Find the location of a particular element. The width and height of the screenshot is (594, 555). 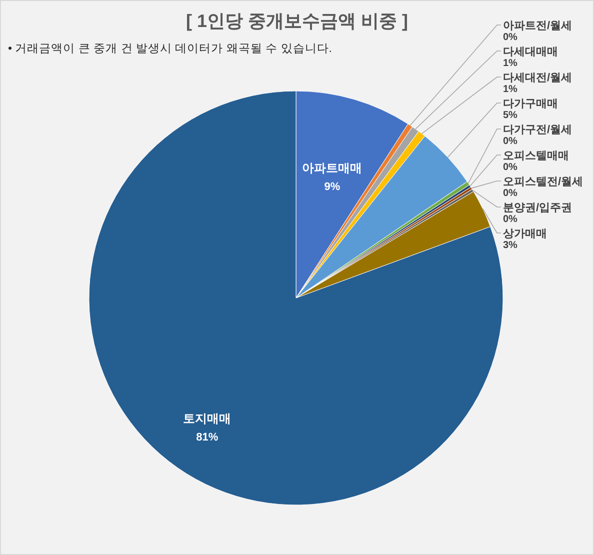

slice-label: 토지매매 is located at coordinates (207, 418).